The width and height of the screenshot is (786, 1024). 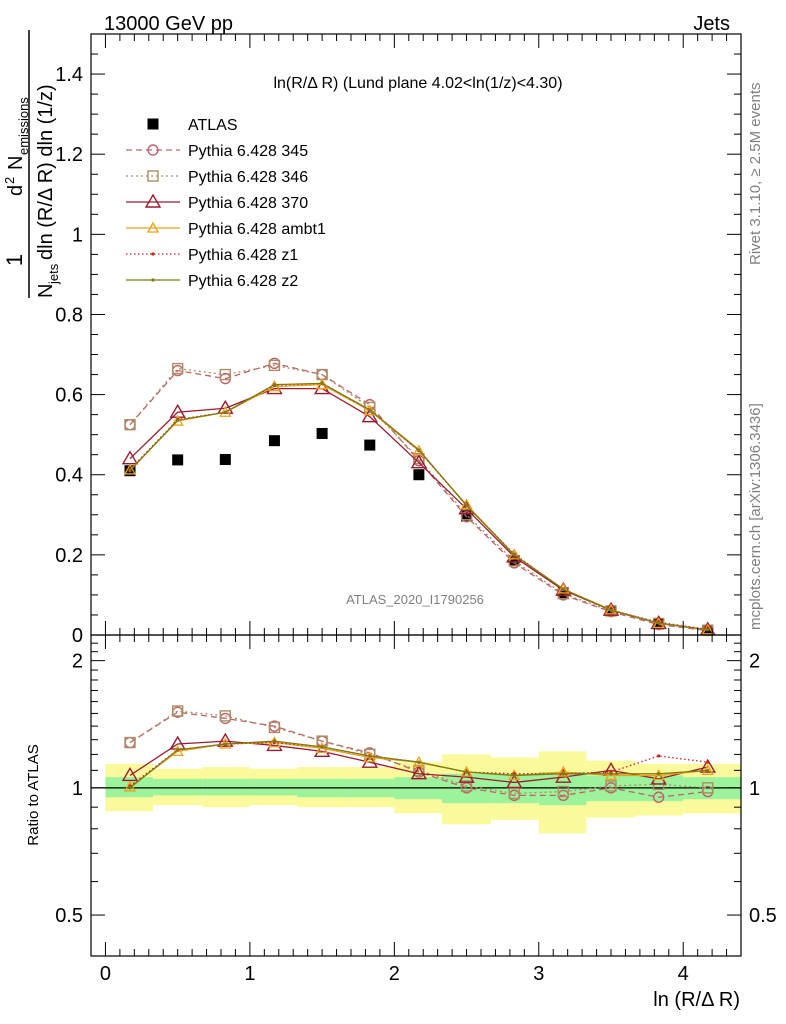 I want to click on ylabel-njets: N, so click(x=46, y=291).